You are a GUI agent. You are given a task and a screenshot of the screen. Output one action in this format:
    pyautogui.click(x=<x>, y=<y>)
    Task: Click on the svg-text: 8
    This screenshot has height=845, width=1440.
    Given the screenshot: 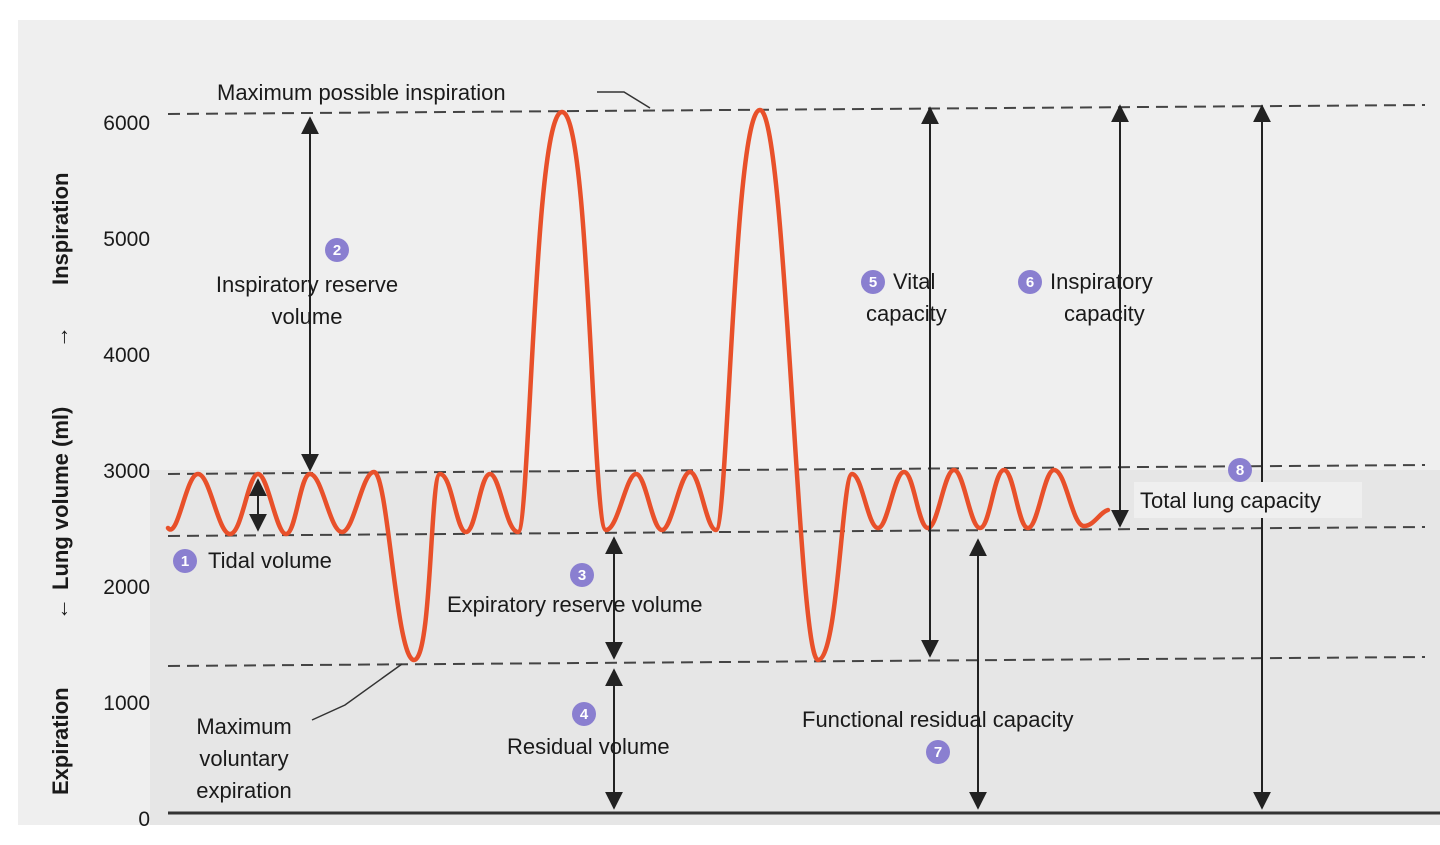 What is the action you would take?
    pyautogui.click(x=1240, y=470)
    